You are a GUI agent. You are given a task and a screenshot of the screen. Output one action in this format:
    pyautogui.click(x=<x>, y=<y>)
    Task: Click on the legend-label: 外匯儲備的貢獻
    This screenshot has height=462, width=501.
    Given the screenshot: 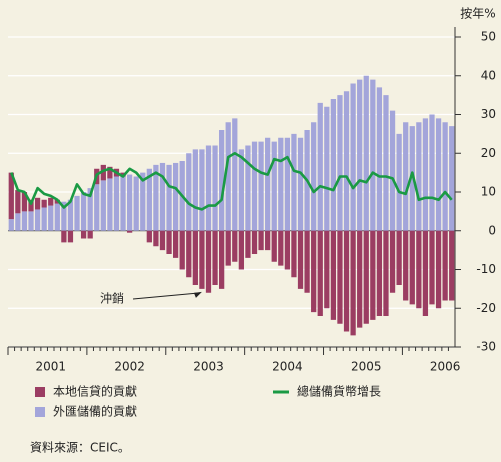 What is the action you would take?
    pyautogui.click(x=95, y=411)
    